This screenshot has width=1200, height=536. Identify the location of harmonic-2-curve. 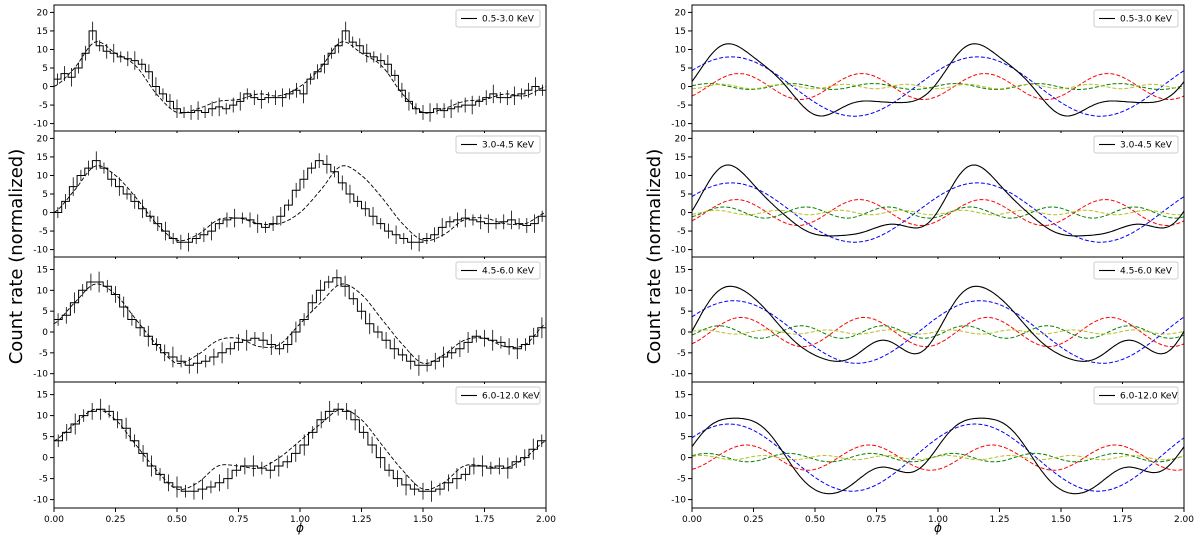
(938, 457).